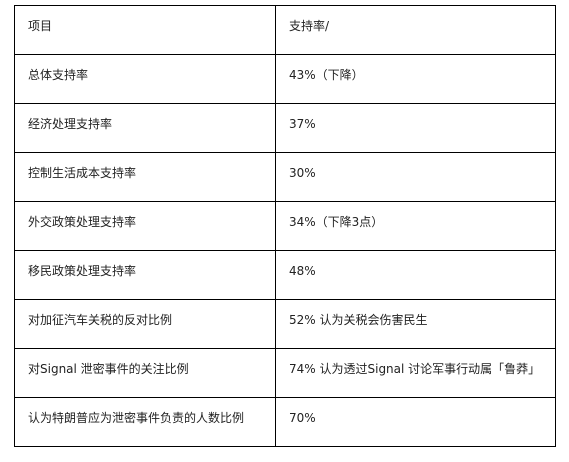  I want to click on row-label-cell: 经济处理支持率, so click(145, 128).